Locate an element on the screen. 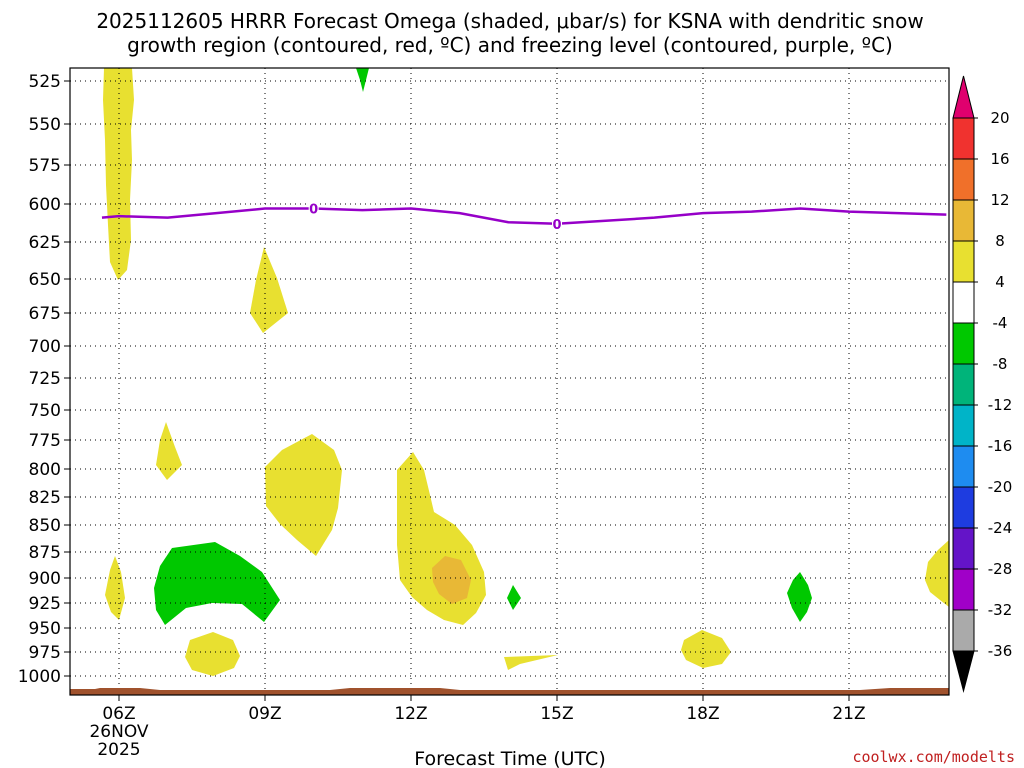  y-tick-label: 575 is located at coordinates (45, 166).